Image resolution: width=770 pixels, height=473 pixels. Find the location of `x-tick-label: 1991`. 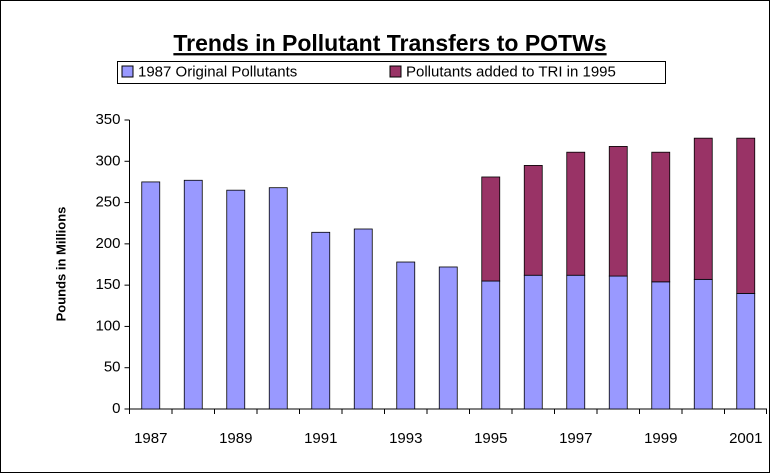

x-tick-label: 1991 is located at coordinates (320, 438).